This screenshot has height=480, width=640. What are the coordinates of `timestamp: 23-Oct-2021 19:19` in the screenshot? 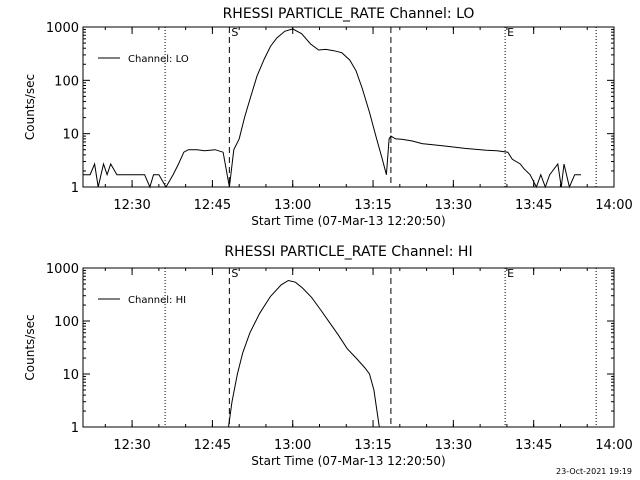 It's located at (594, 471).